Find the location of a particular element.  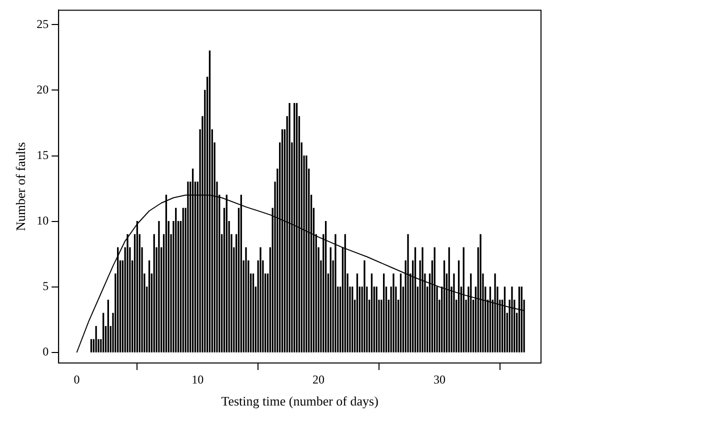

y-tick-label: 5 is located at coordinates (45, 286).